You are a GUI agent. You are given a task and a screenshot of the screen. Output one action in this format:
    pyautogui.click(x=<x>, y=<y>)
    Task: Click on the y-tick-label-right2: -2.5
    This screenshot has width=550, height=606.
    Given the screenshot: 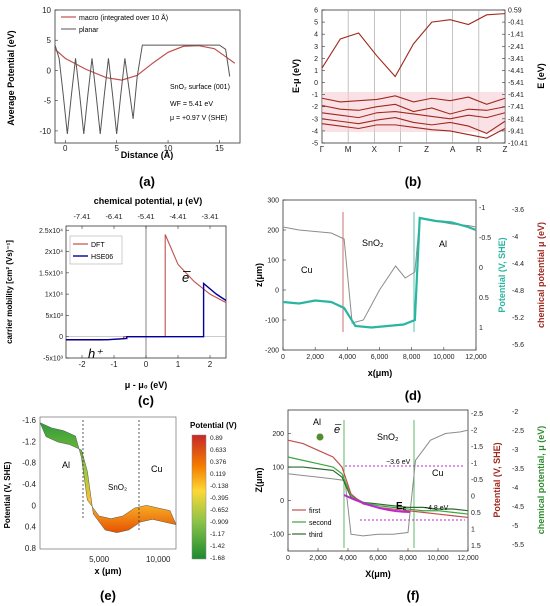 What is the action you would take?
    pyautogui.click(x=518, y=431)
    